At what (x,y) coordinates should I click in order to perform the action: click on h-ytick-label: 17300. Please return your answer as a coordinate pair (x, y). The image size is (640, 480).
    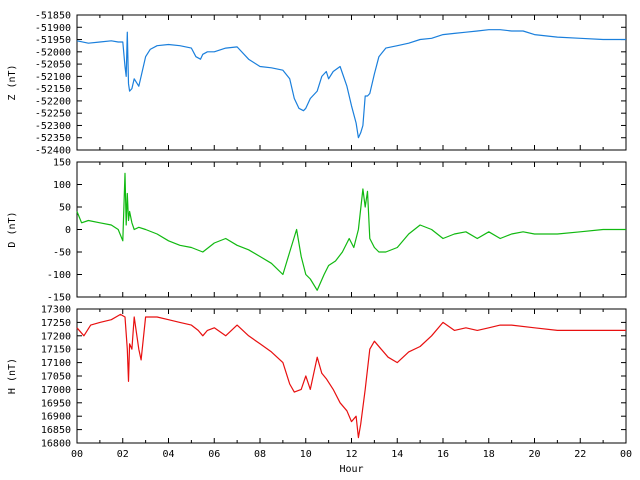
    Looking at the image, I should click on (56, 310).